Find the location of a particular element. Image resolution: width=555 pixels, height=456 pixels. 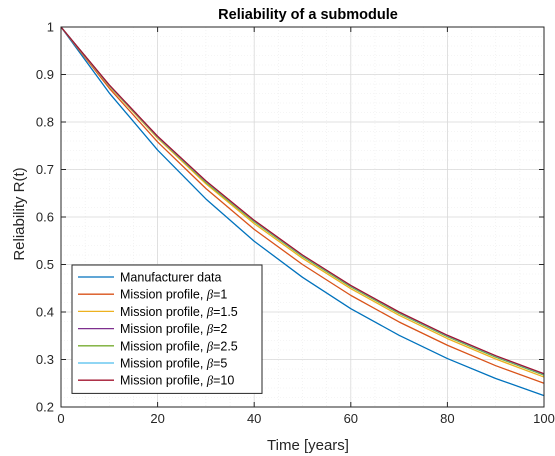

y-axis-label: Reliability R(t) is located at coordinates (19, 213).